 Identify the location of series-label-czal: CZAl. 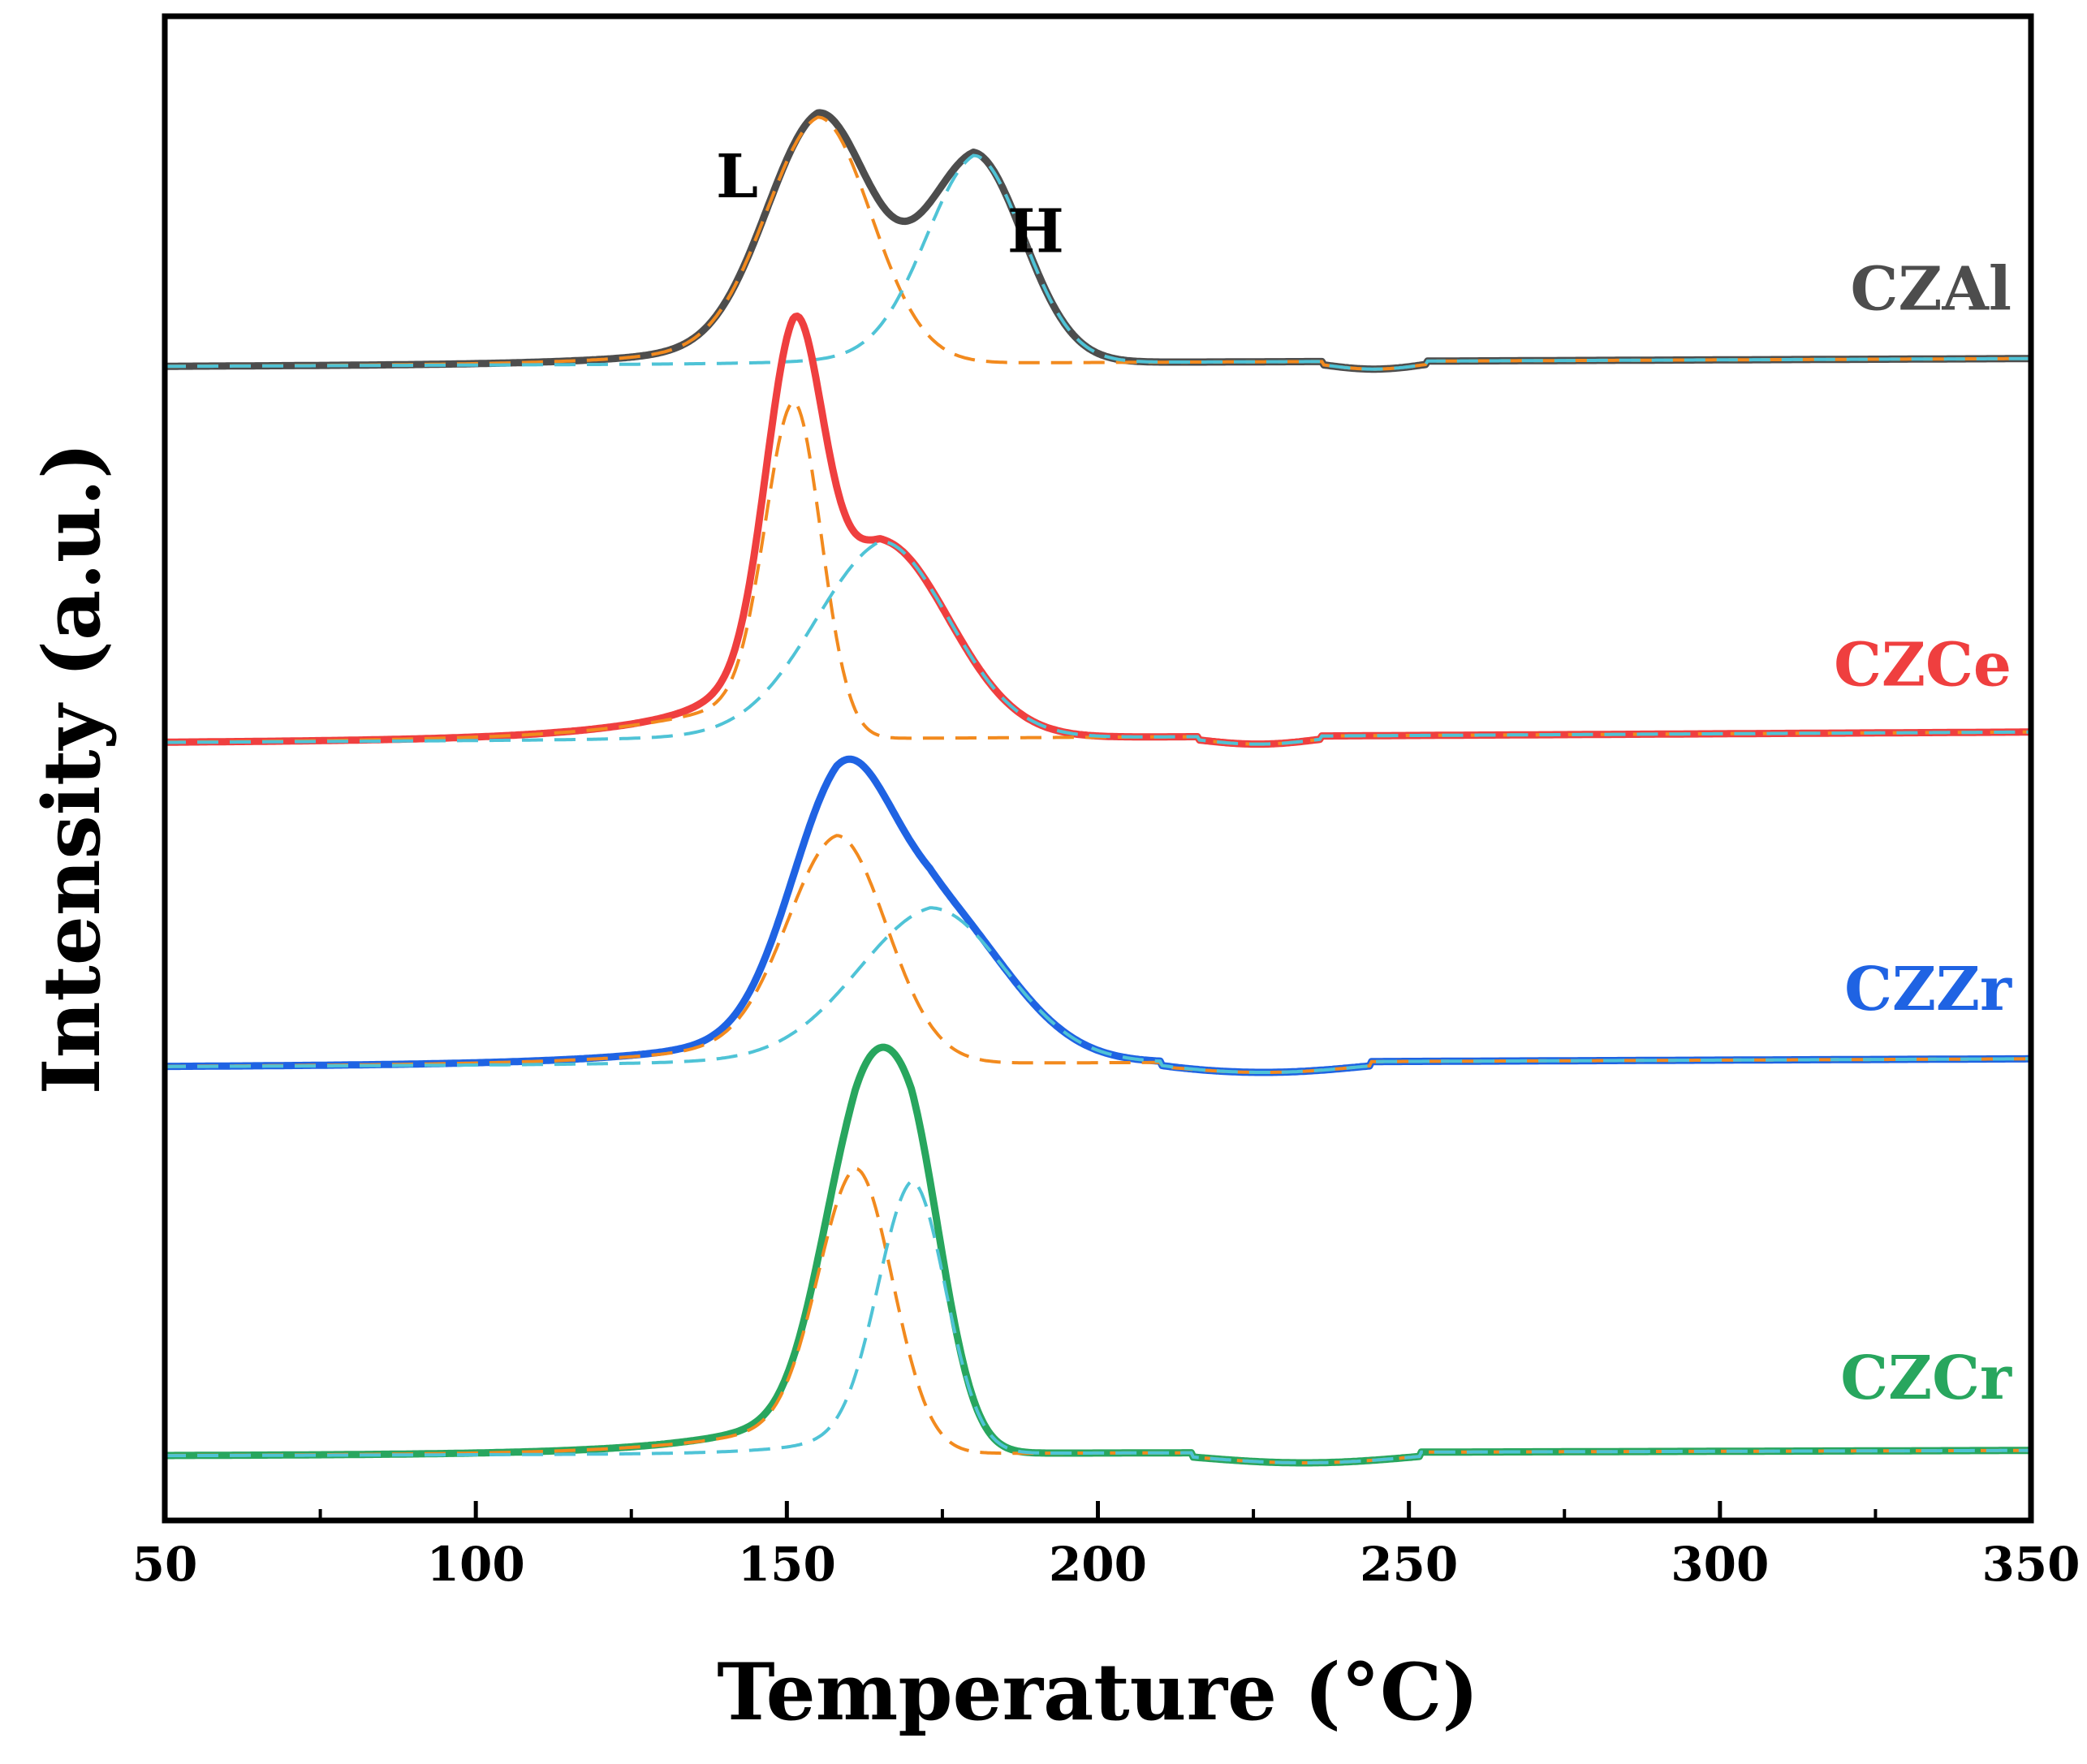
(1931, 289).